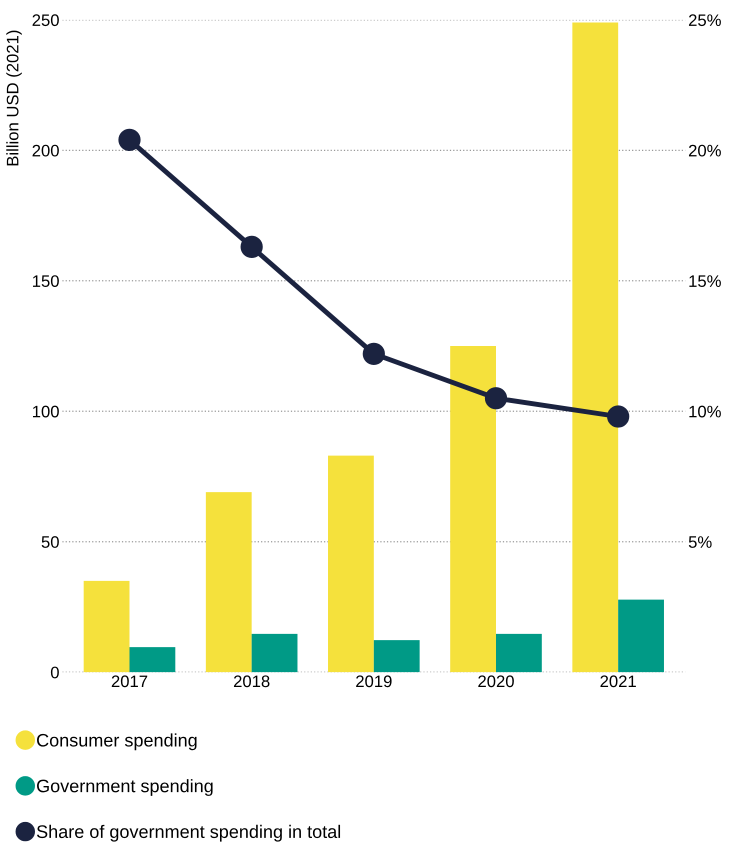 Image resolution: width=733 pixels, height=864 pixels. Describe the element at coordinates (252, 681) in the screenshot. I see `x-tick-label: 2018` at that location.